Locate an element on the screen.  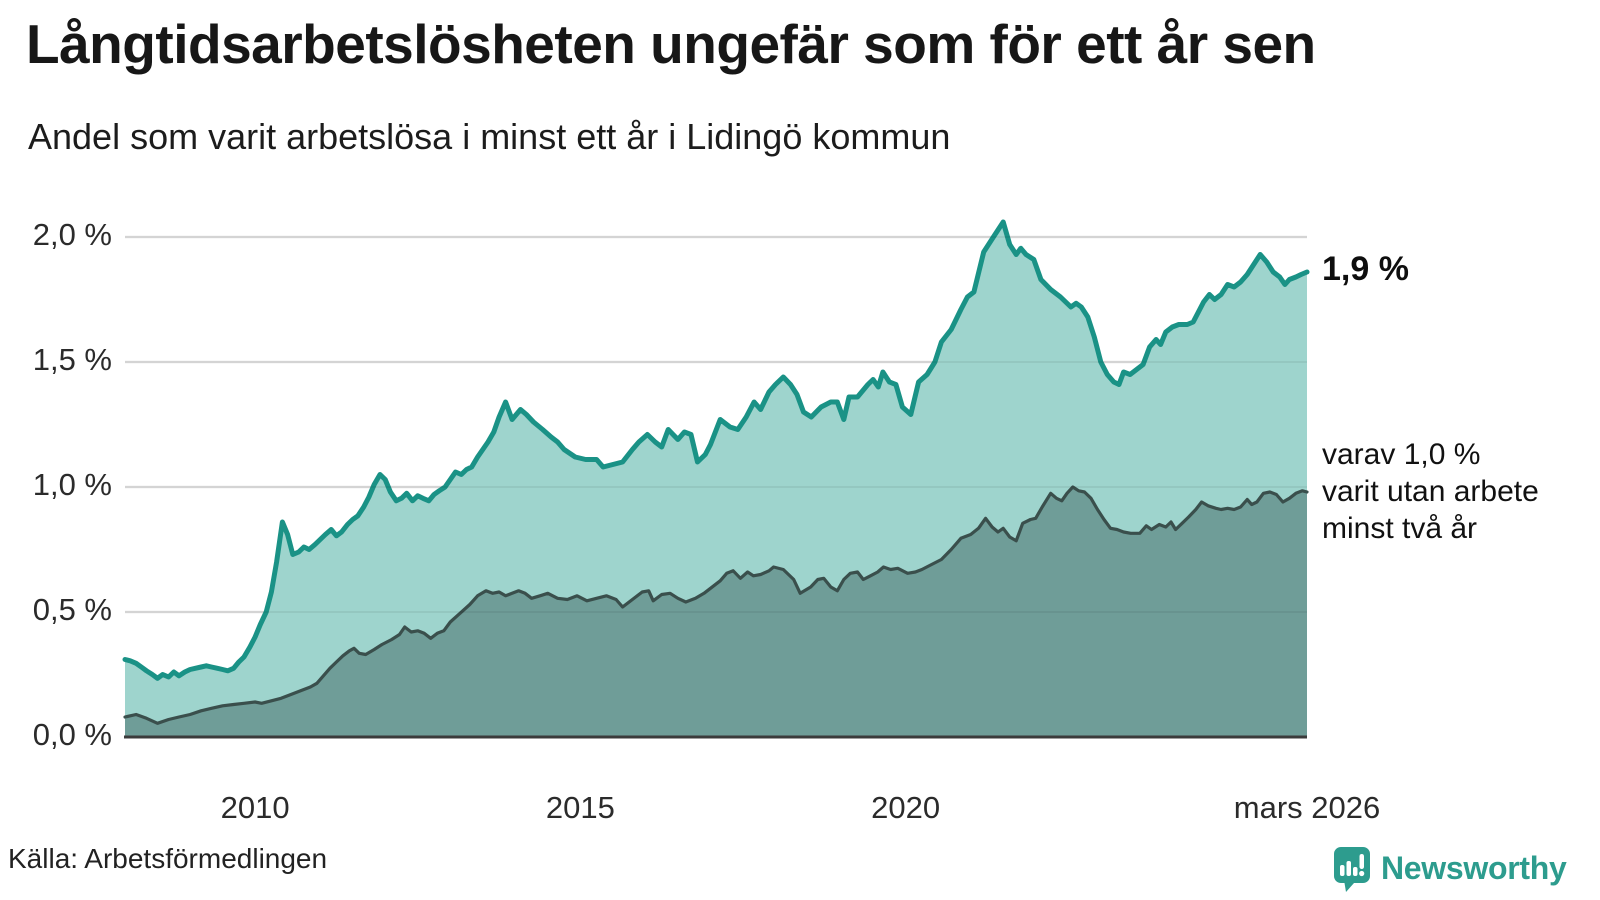
series2-annotation-line1: varav 1,0 % is located at coordinates (1401, 454).